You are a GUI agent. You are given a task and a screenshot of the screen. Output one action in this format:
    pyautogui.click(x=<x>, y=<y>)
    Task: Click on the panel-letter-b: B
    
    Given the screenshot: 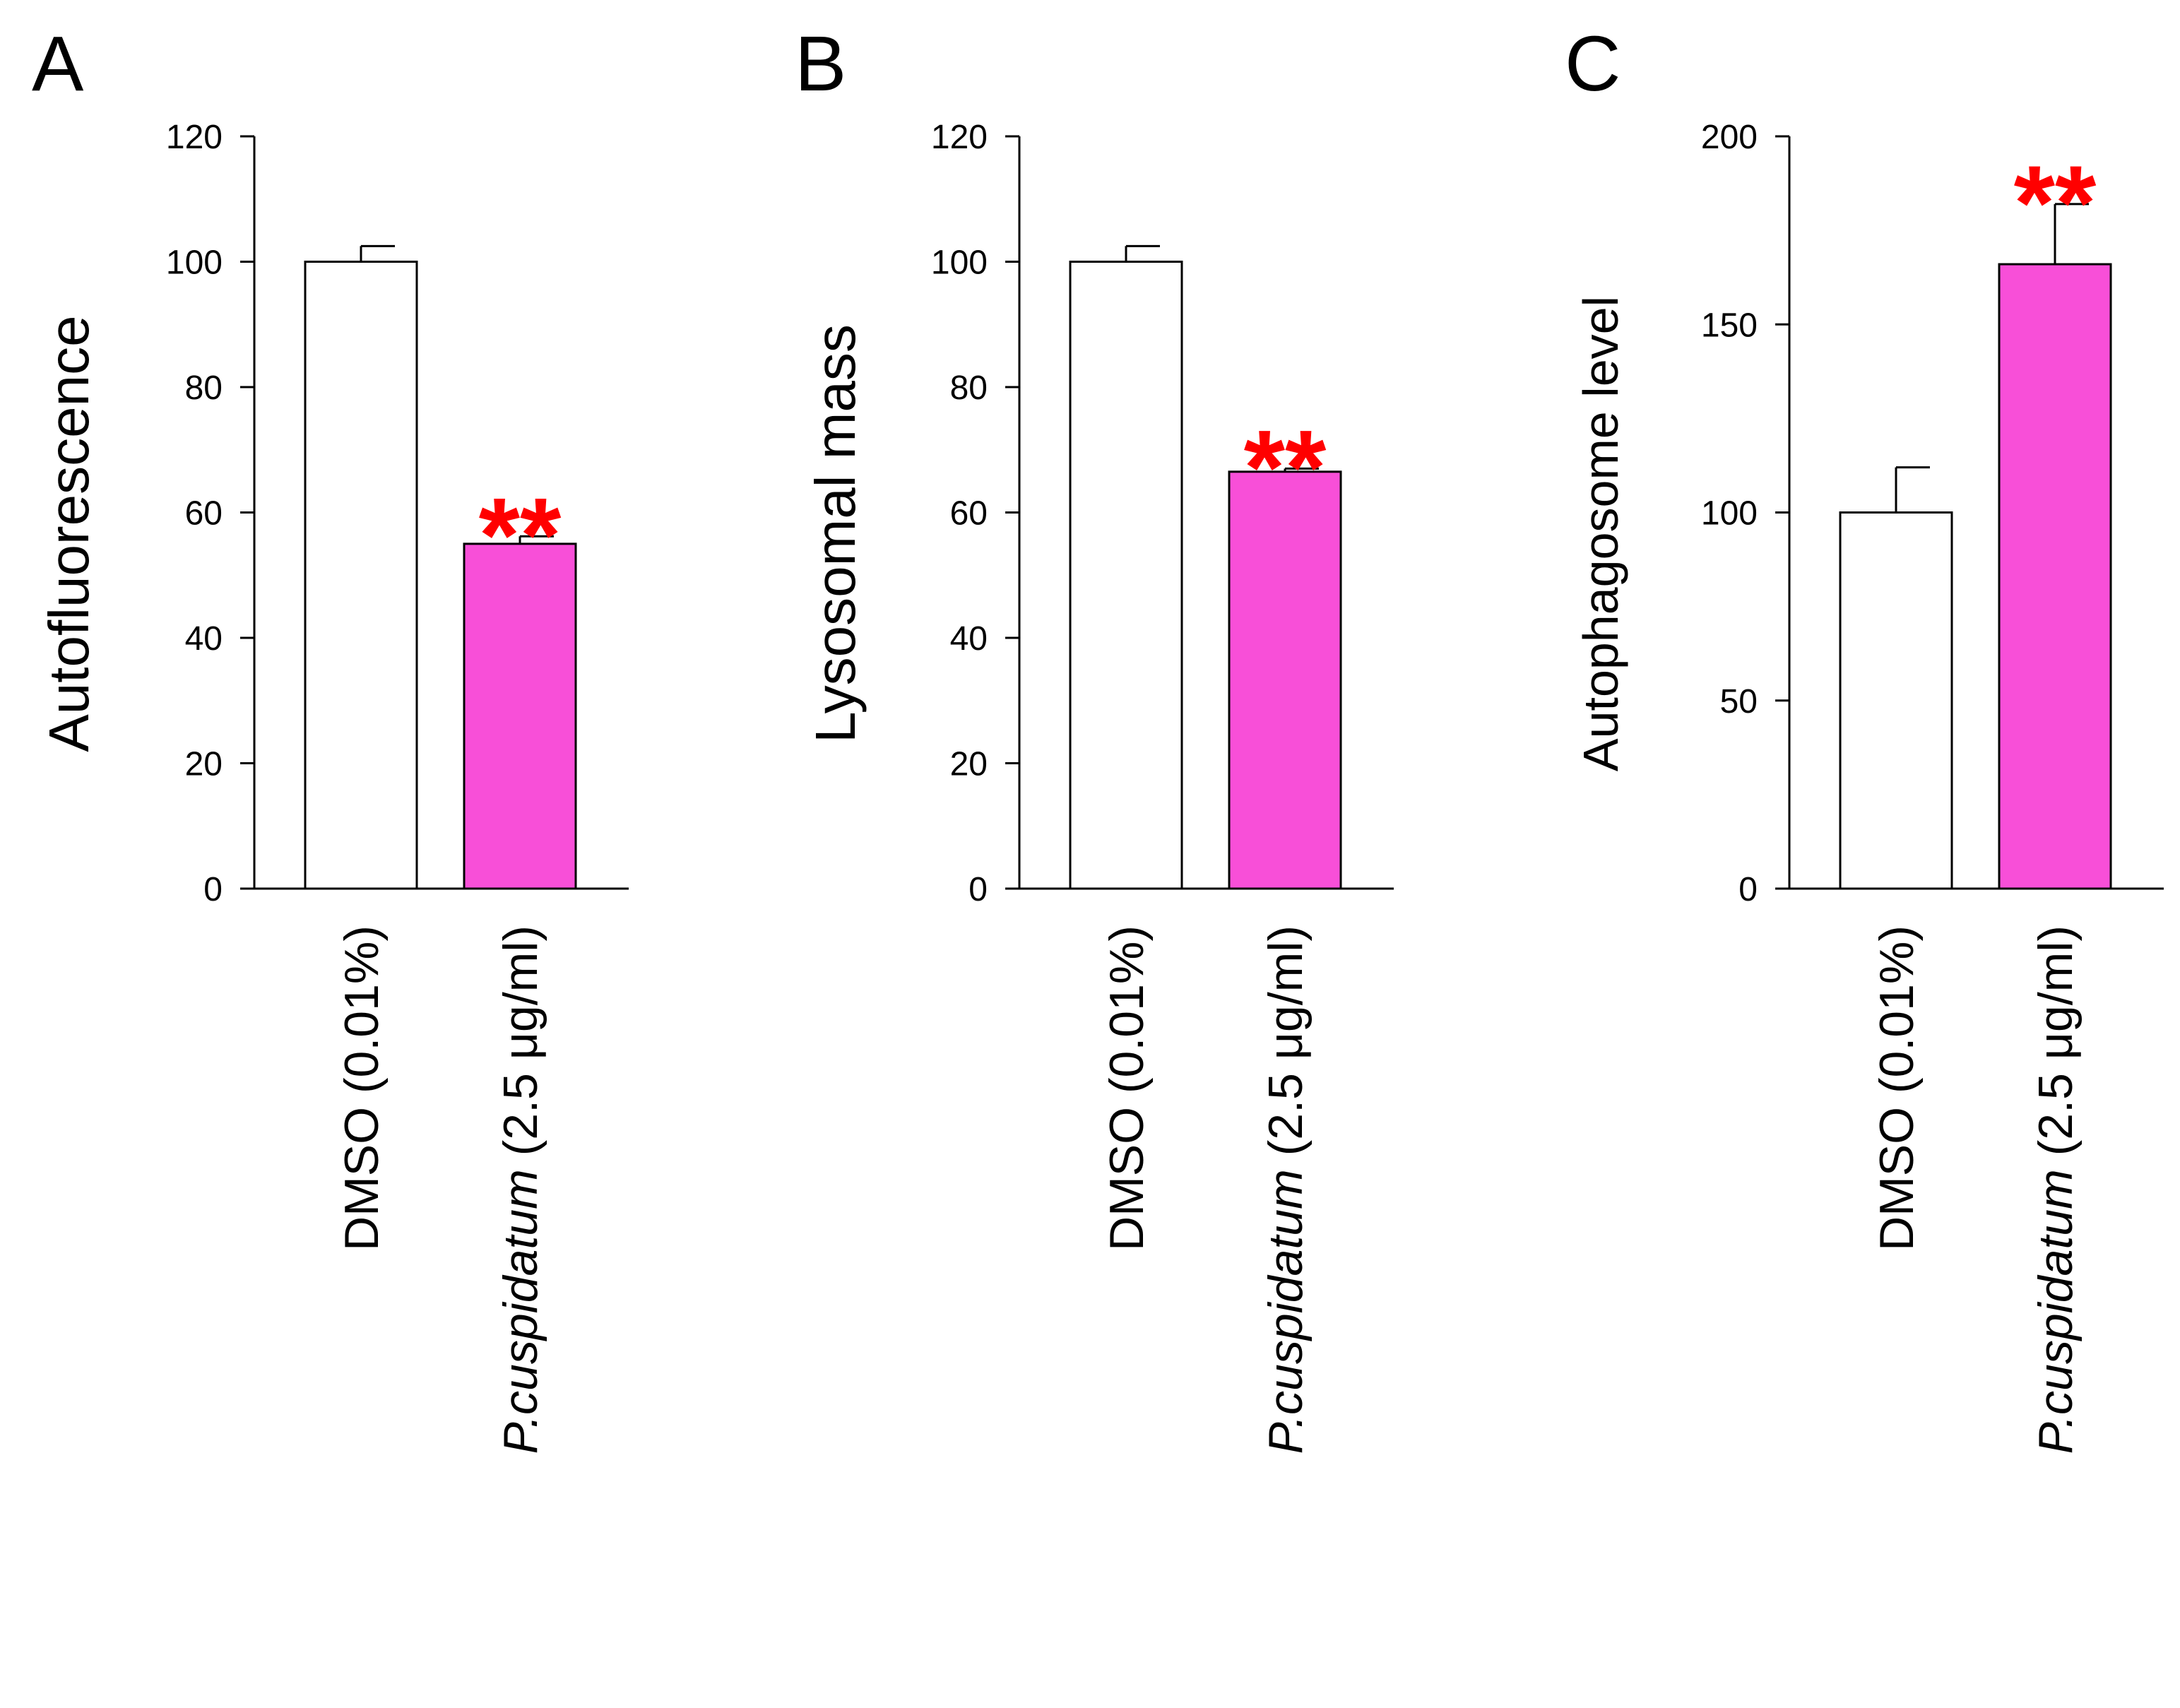 What is the action you would take?
    pyautogui.click(x=820, y=63)
    